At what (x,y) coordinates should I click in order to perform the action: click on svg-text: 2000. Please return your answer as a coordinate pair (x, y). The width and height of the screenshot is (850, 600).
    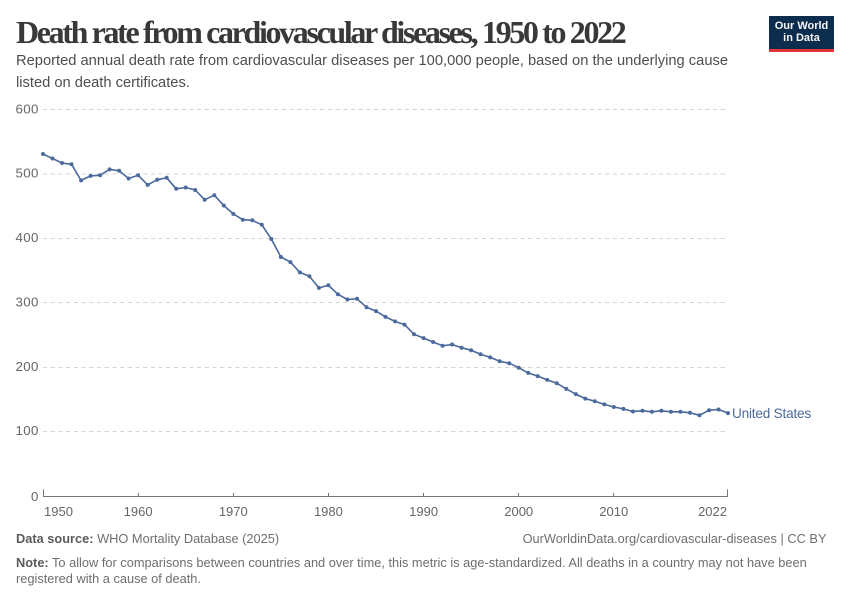
    Looking at the image, I should click on (518, 511).